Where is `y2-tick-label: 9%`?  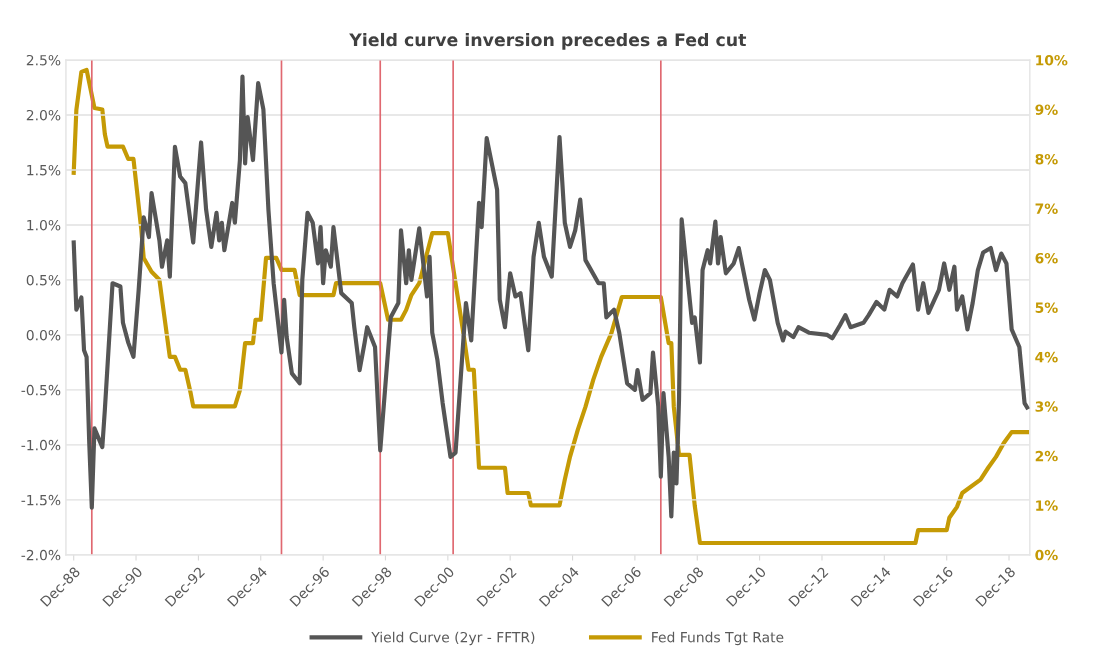 y2-tick-label: 9% is located at coordinates (1046, 109).